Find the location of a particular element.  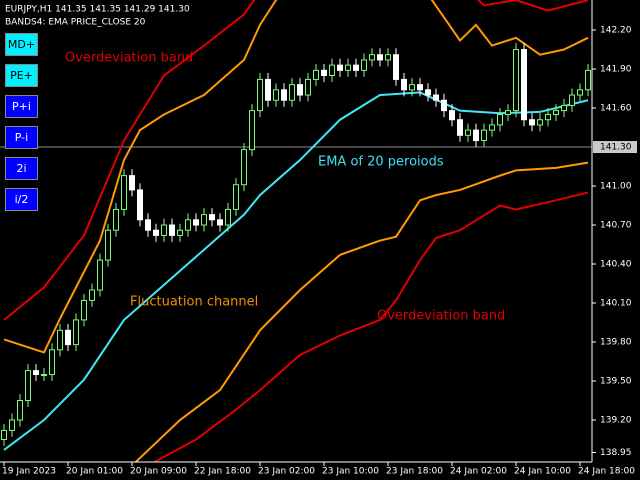

tool-button: PE+ is located at coordinates (21, 75).